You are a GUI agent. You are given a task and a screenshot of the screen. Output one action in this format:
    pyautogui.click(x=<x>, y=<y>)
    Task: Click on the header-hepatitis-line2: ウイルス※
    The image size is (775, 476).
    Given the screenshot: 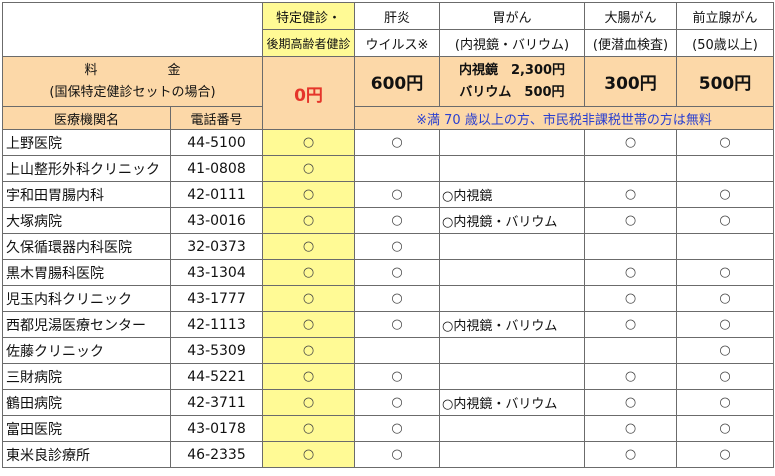 What is the action you would take?
    pyautogui.click(x=397, y=43)
    